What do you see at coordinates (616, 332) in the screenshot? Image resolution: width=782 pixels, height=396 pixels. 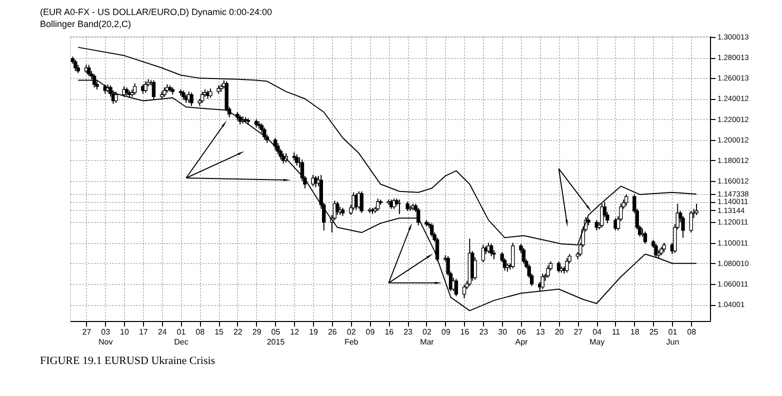 I see `x-tick-label: 11` at bounding box center [616, 332].